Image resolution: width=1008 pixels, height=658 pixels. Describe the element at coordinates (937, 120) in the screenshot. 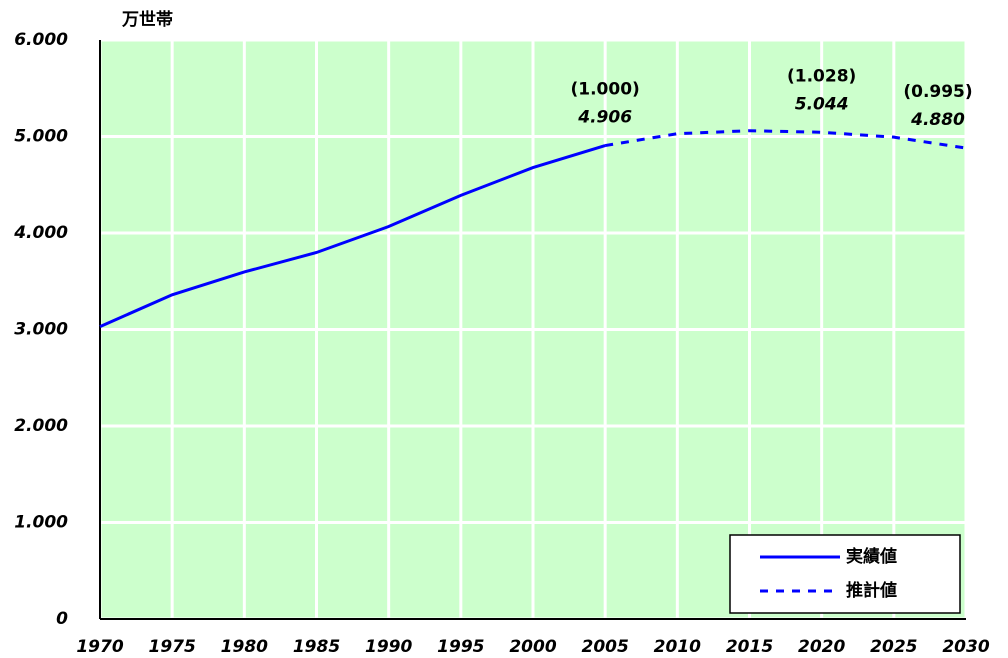

I see `data-label: 4.880` at that location.